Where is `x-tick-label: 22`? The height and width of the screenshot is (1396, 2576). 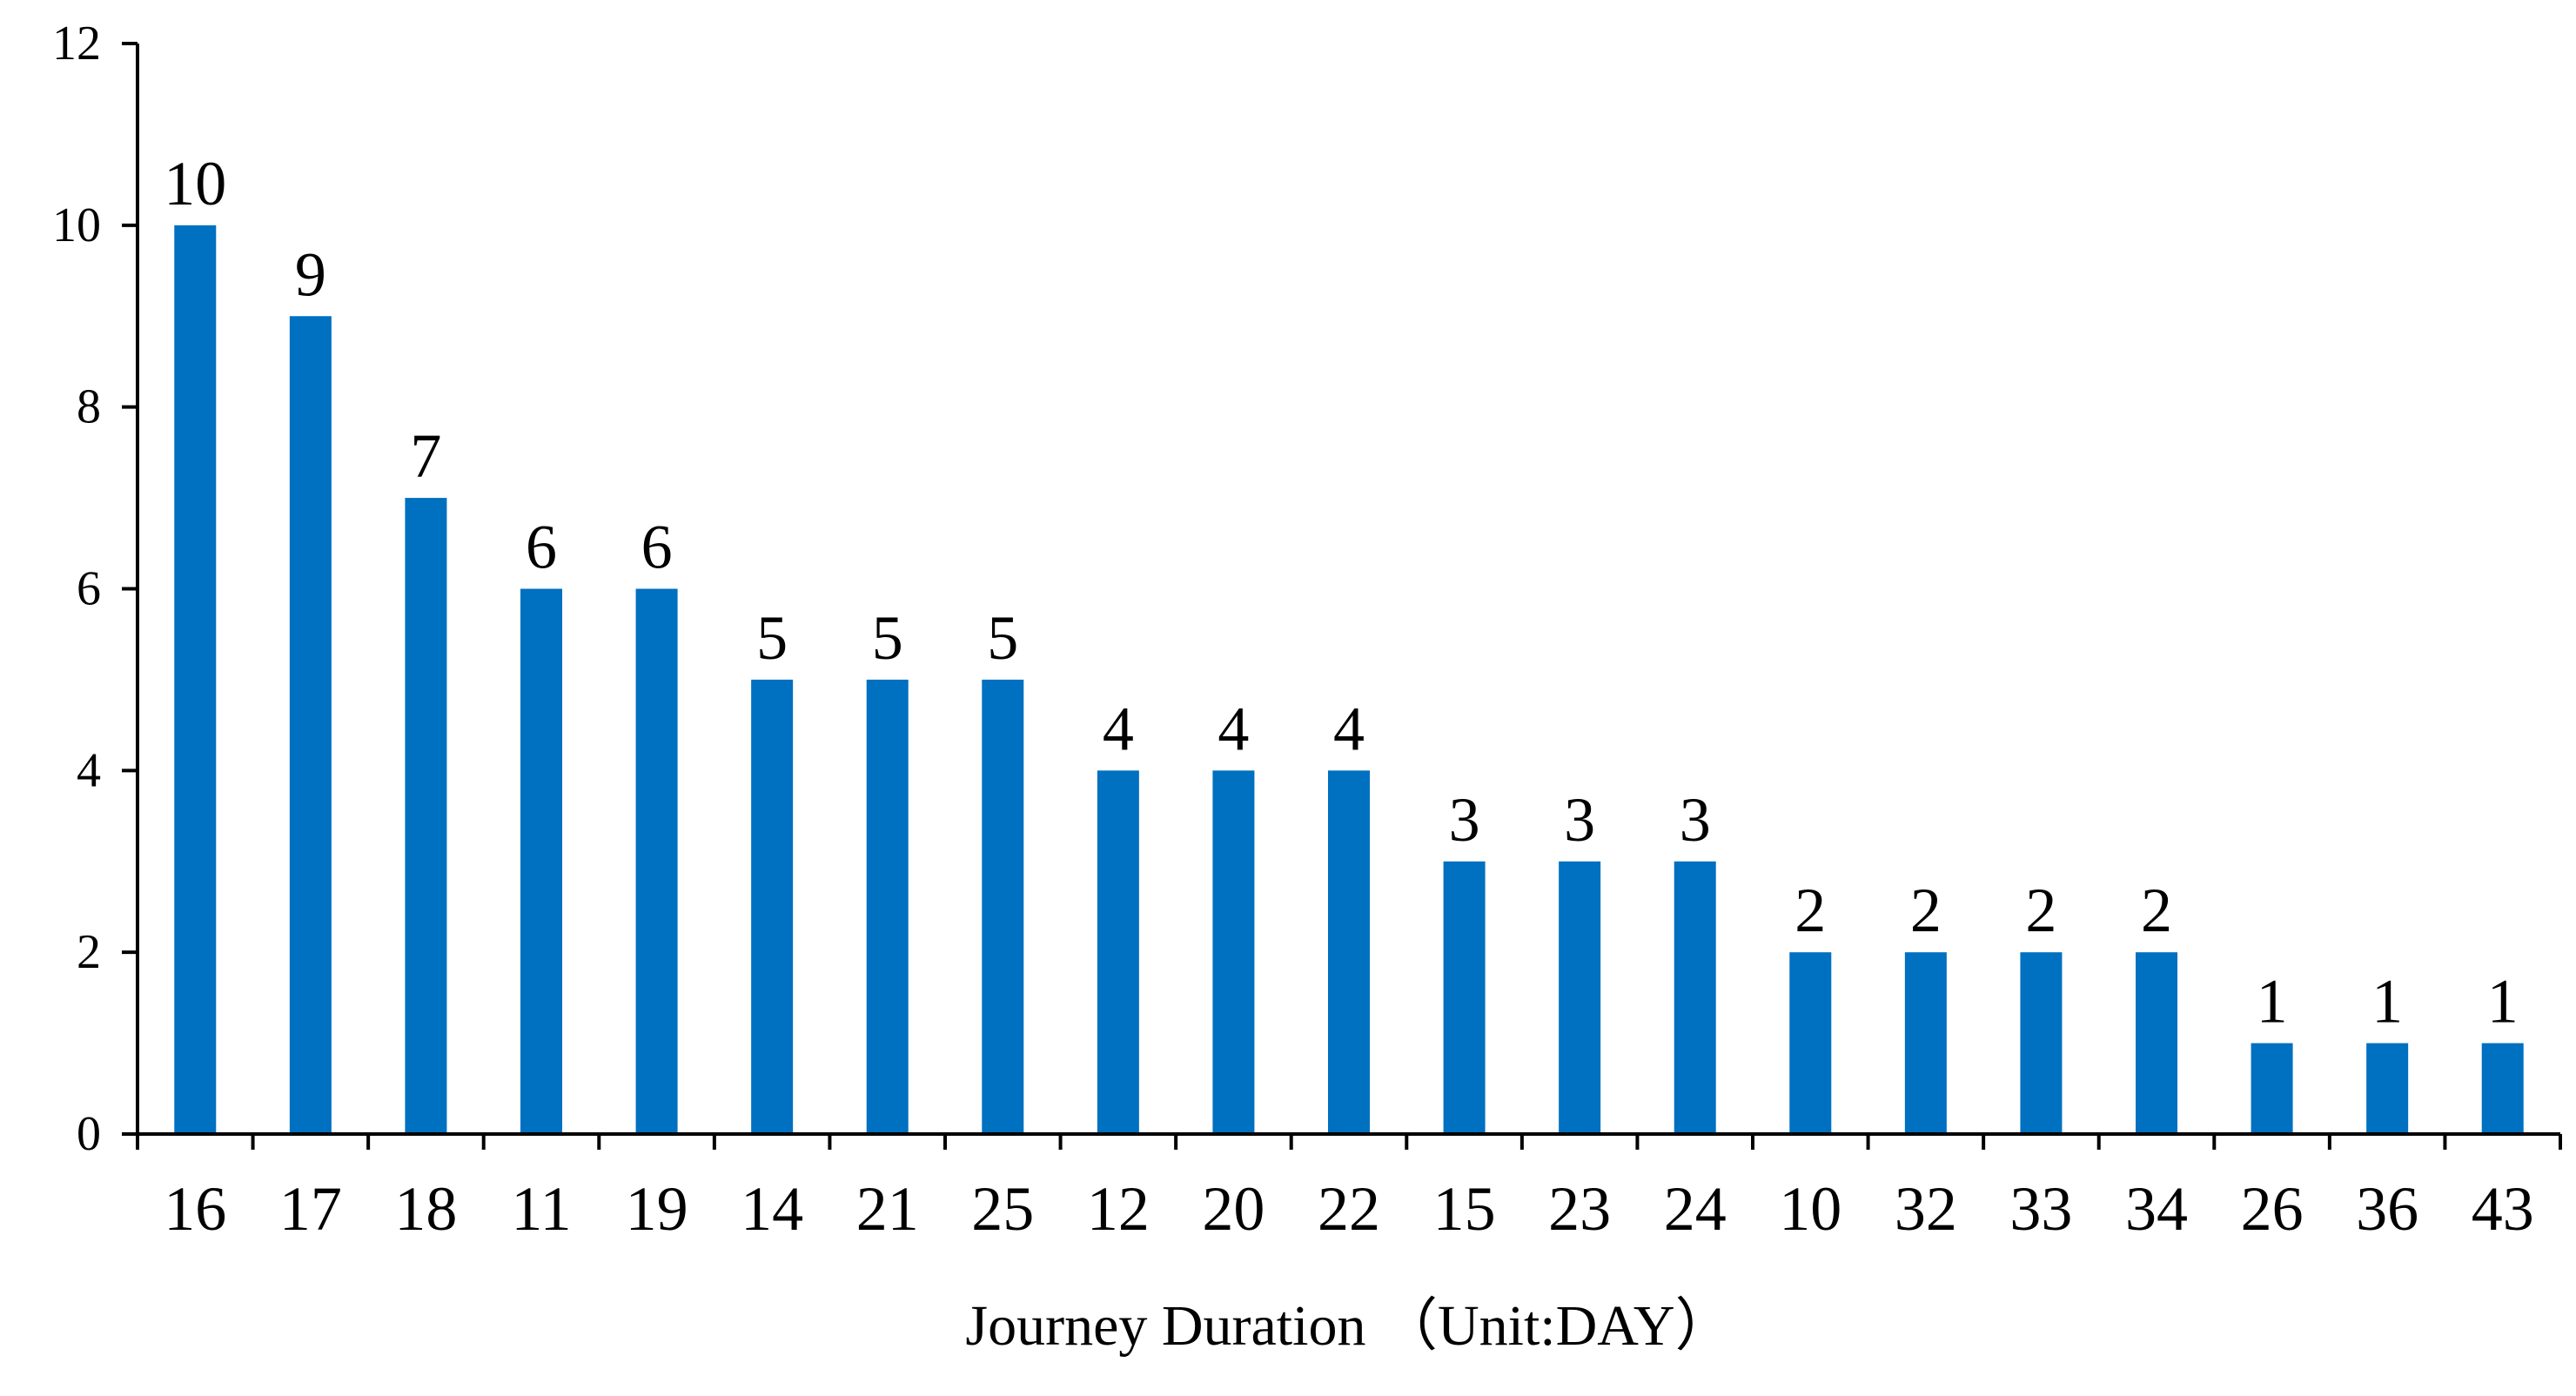
x-tick-label: 22 is located at coordinates (1349, 1209).